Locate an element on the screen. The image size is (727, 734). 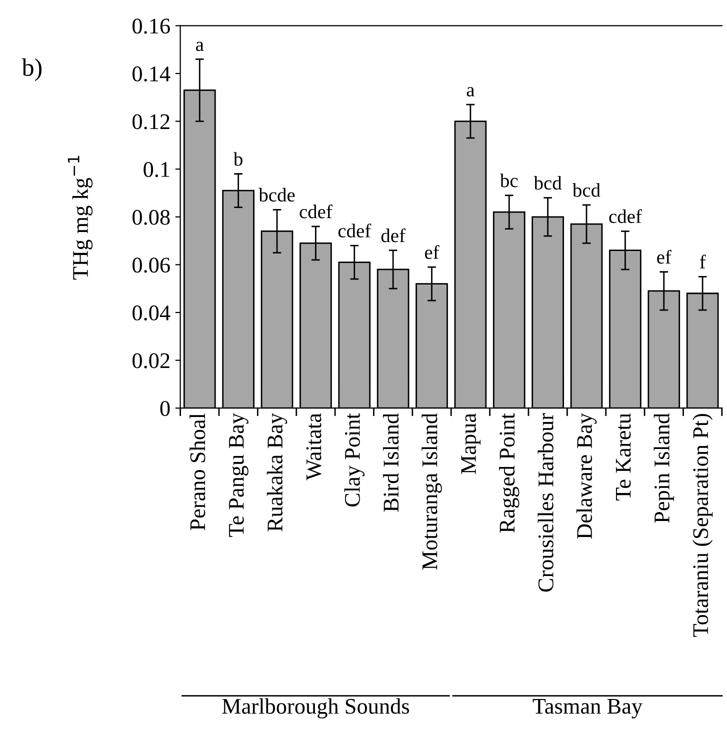
x-tick-label: Totaraniu (Separation Pt) is located at coordinates (702, 525).